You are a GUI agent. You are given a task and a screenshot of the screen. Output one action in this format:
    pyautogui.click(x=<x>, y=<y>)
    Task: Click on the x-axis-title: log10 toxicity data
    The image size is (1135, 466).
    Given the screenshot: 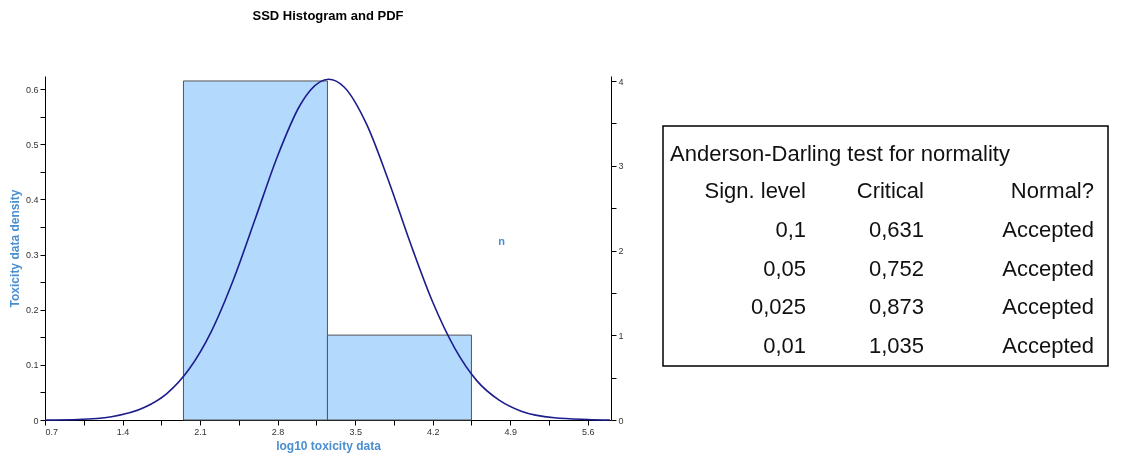 What is the action you would take?
    pyautogui.click(x=329, y=445)
    